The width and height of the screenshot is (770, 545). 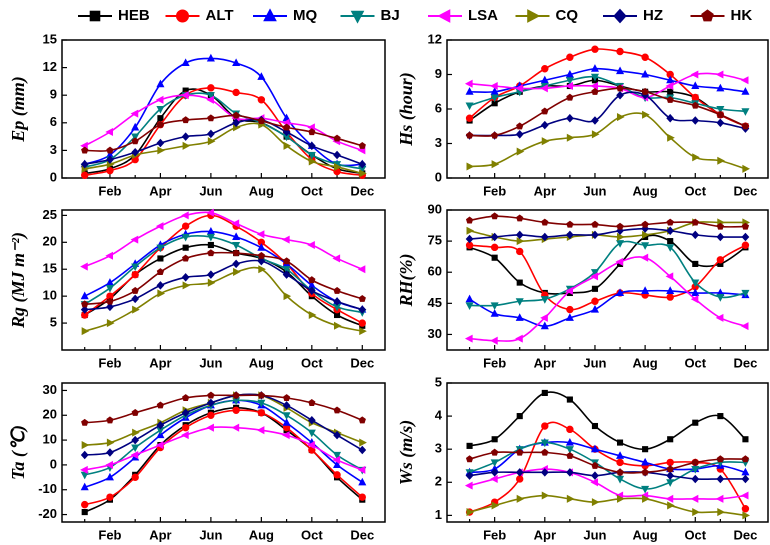 I want to click on x-tick-label: Jun, so click(x=594, y=362).